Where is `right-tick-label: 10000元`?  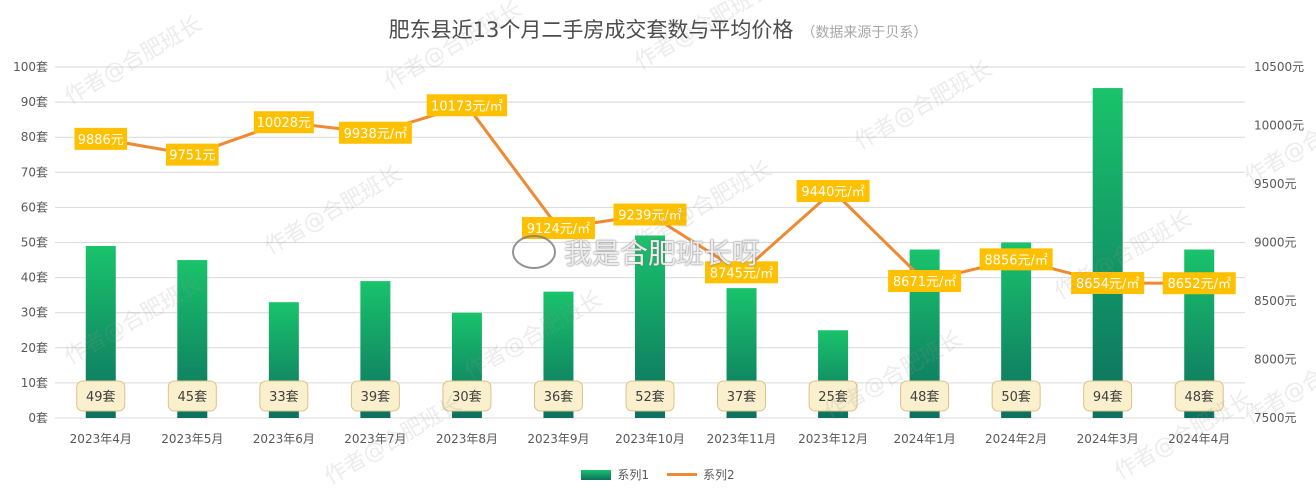 right-tick-label: 10000元 is located at coordinates (1279, 126).